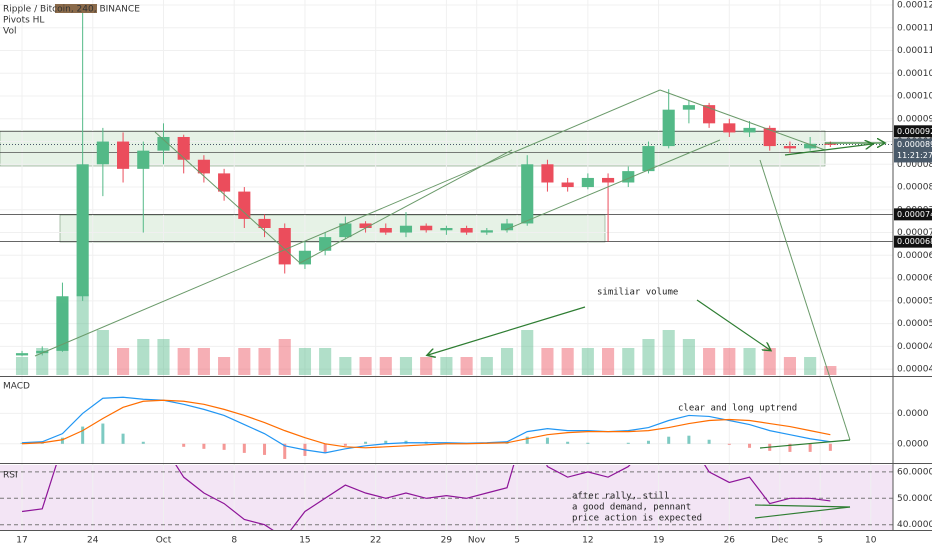  I want to click on y-tick-label: 0.00004000, so click(914, 370).